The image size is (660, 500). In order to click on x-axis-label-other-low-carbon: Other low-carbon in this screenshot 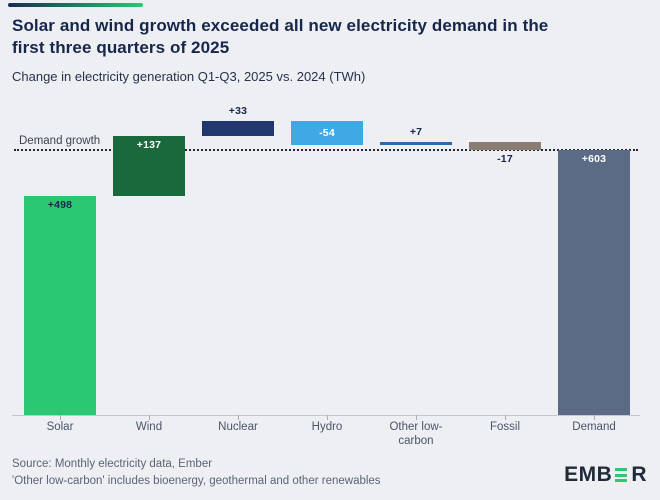, I will do `click(416, 434)`.